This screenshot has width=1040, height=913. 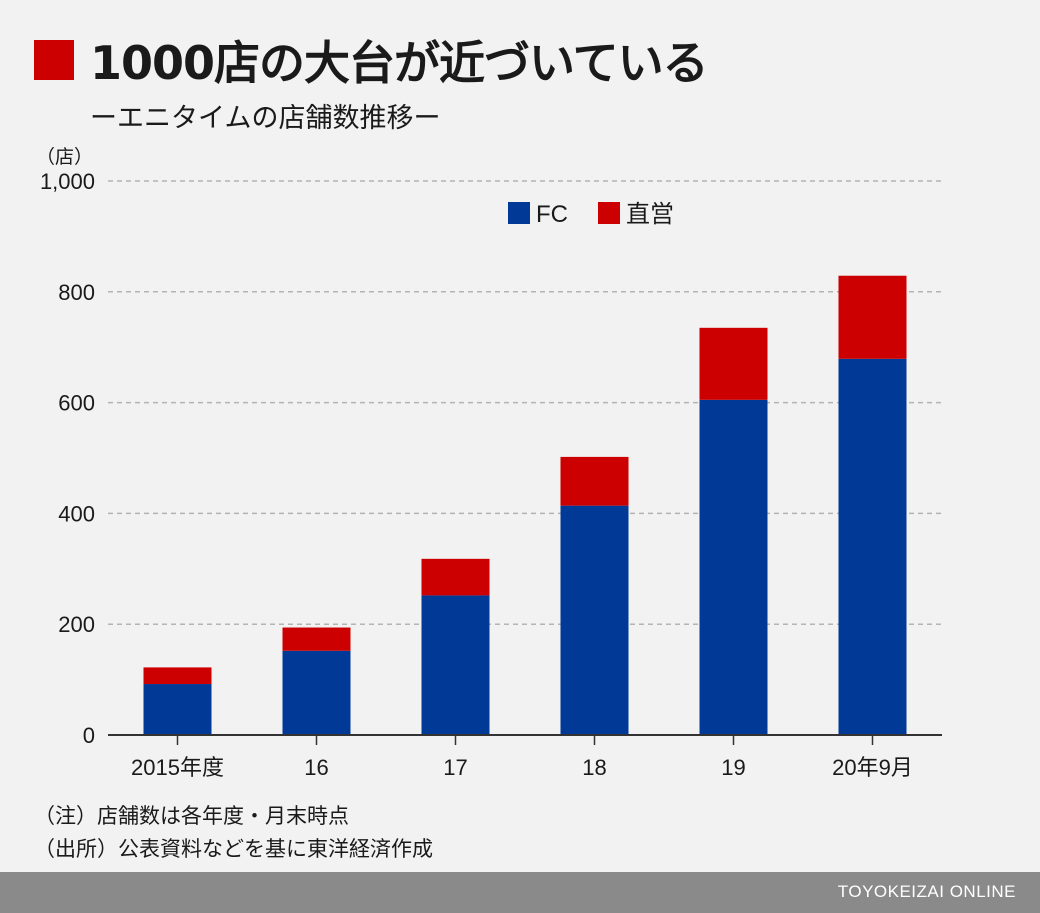 What do you see at coordinates (872, 767) in the screenshot?
I see `x-tick-label: 20年9月` at bounding box center [872, 767].